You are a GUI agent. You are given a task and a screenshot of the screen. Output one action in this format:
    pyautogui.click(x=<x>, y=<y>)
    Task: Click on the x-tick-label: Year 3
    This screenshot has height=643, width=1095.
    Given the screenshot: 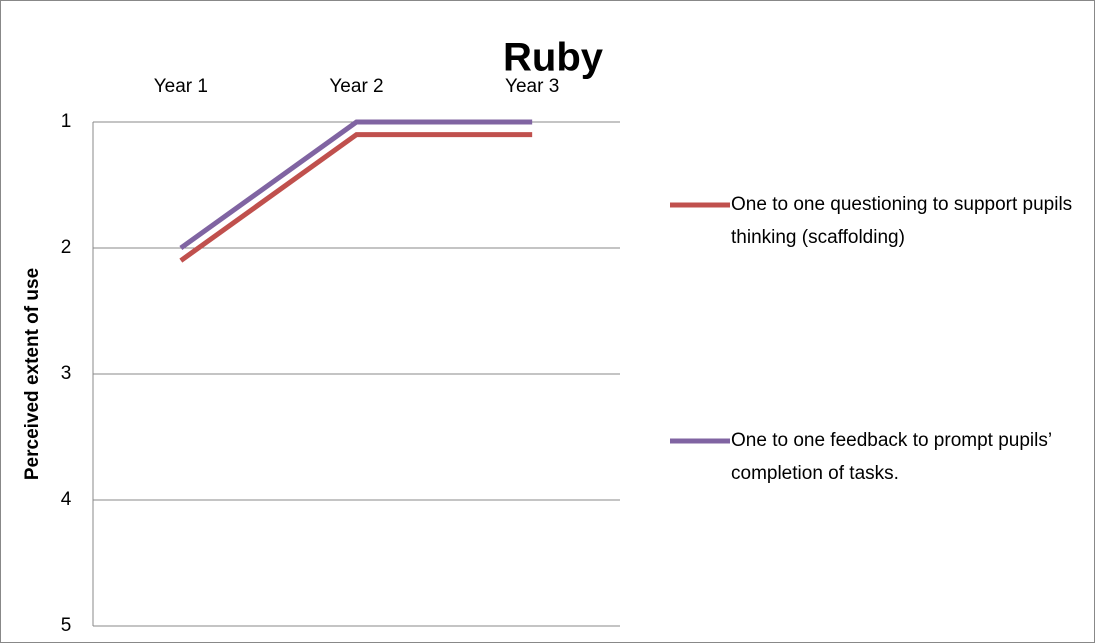 What is the action you would take?
    pyautogui.click(x=532, y=86)
    